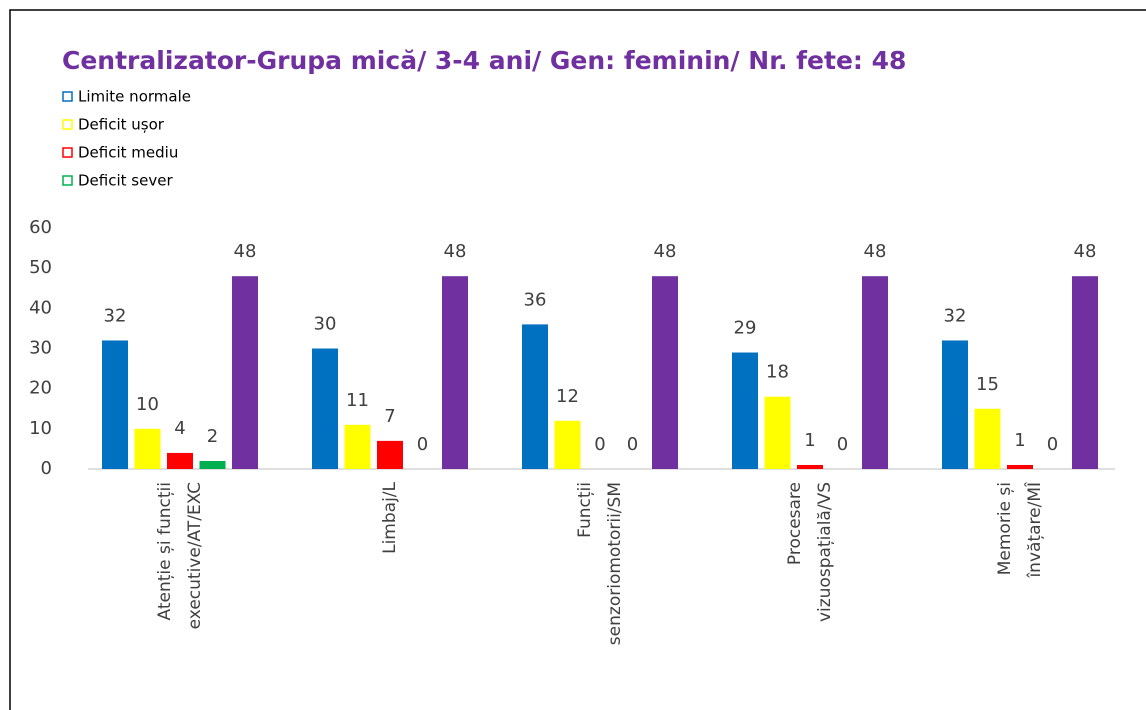 Image resolution: width=1146 pixels, height=710 pixels. I want to click on data-label: 2, so click(212, 436).